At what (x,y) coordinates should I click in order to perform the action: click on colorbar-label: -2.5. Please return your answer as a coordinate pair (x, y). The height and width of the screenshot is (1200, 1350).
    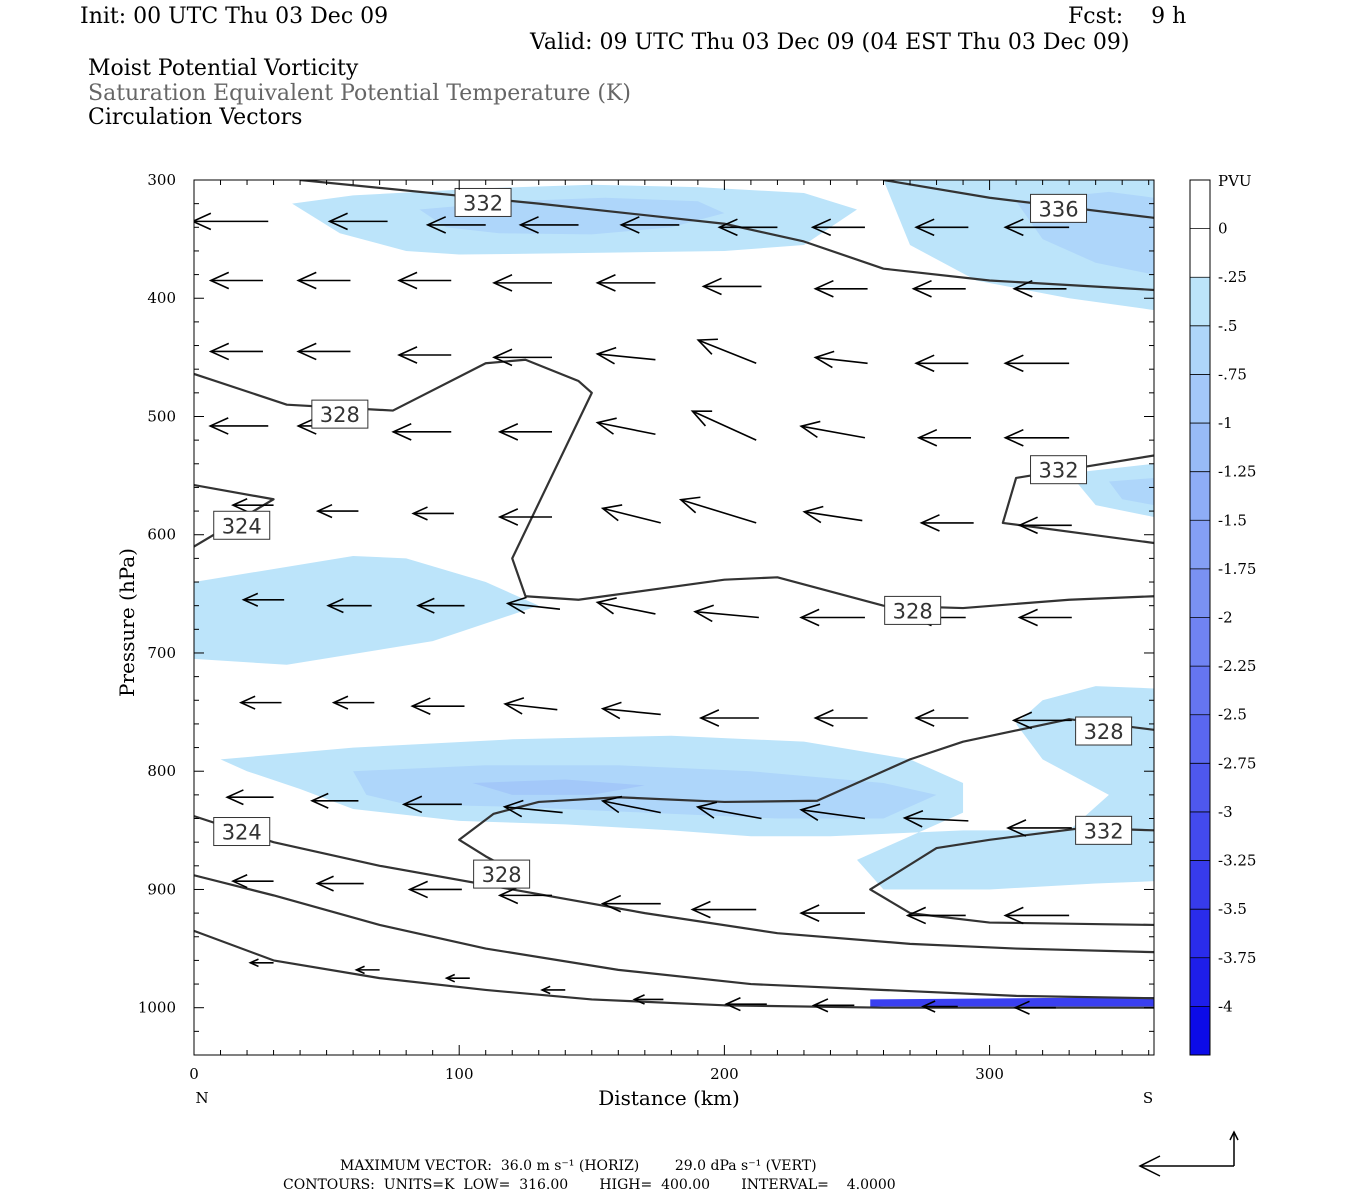
    Looking at the image, I should click on (1232, 715).